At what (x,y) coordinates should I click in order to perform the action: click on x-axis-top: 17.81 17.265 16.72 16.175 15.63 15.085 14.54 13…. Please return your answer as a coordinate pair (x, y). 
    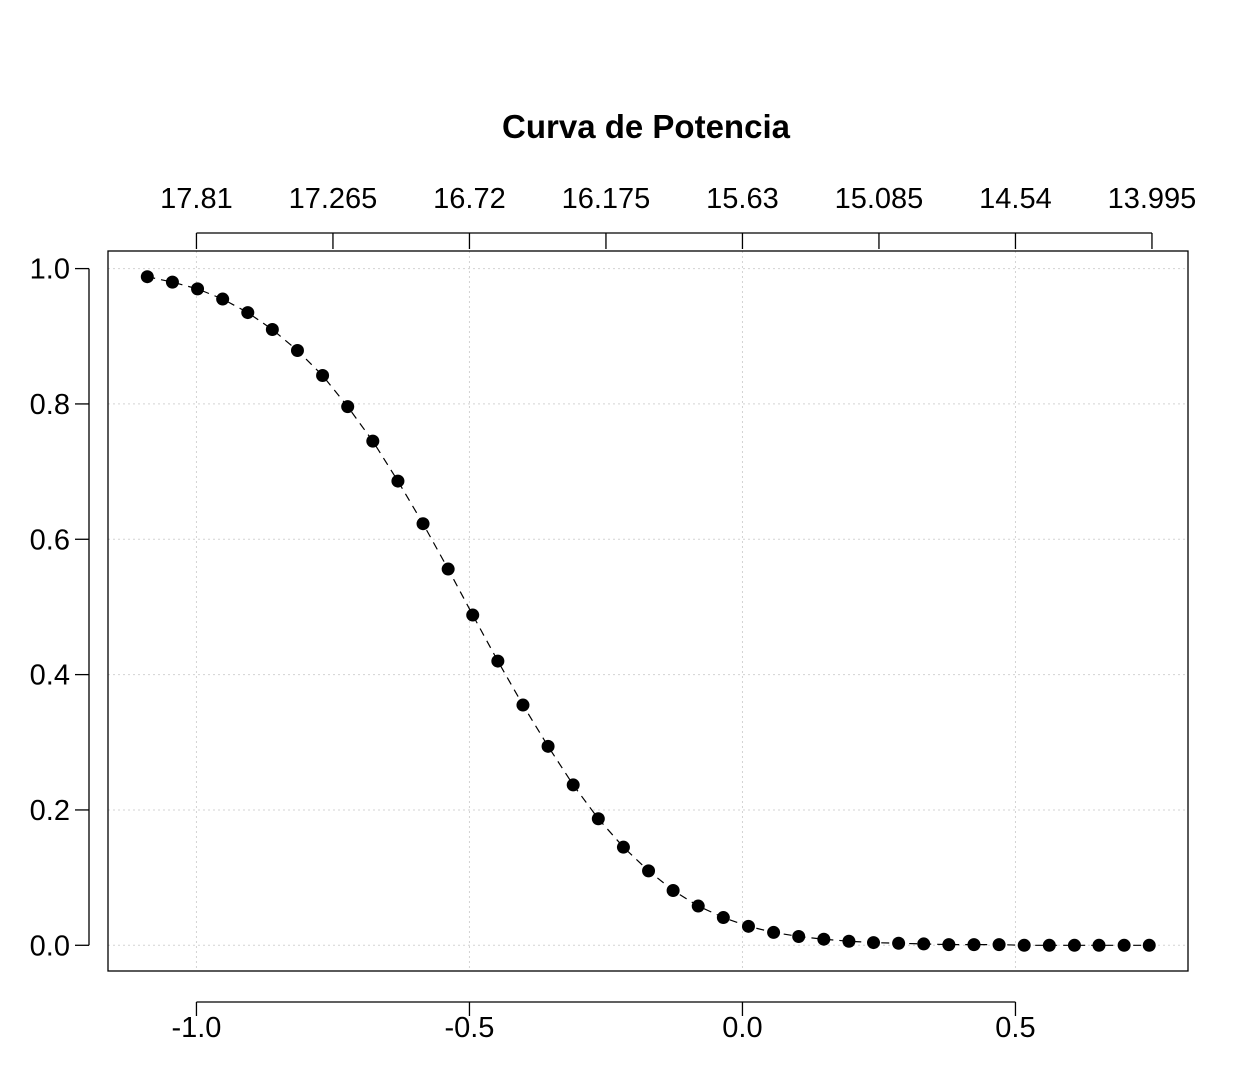
    Looking at the image, I should click on (678, 216).